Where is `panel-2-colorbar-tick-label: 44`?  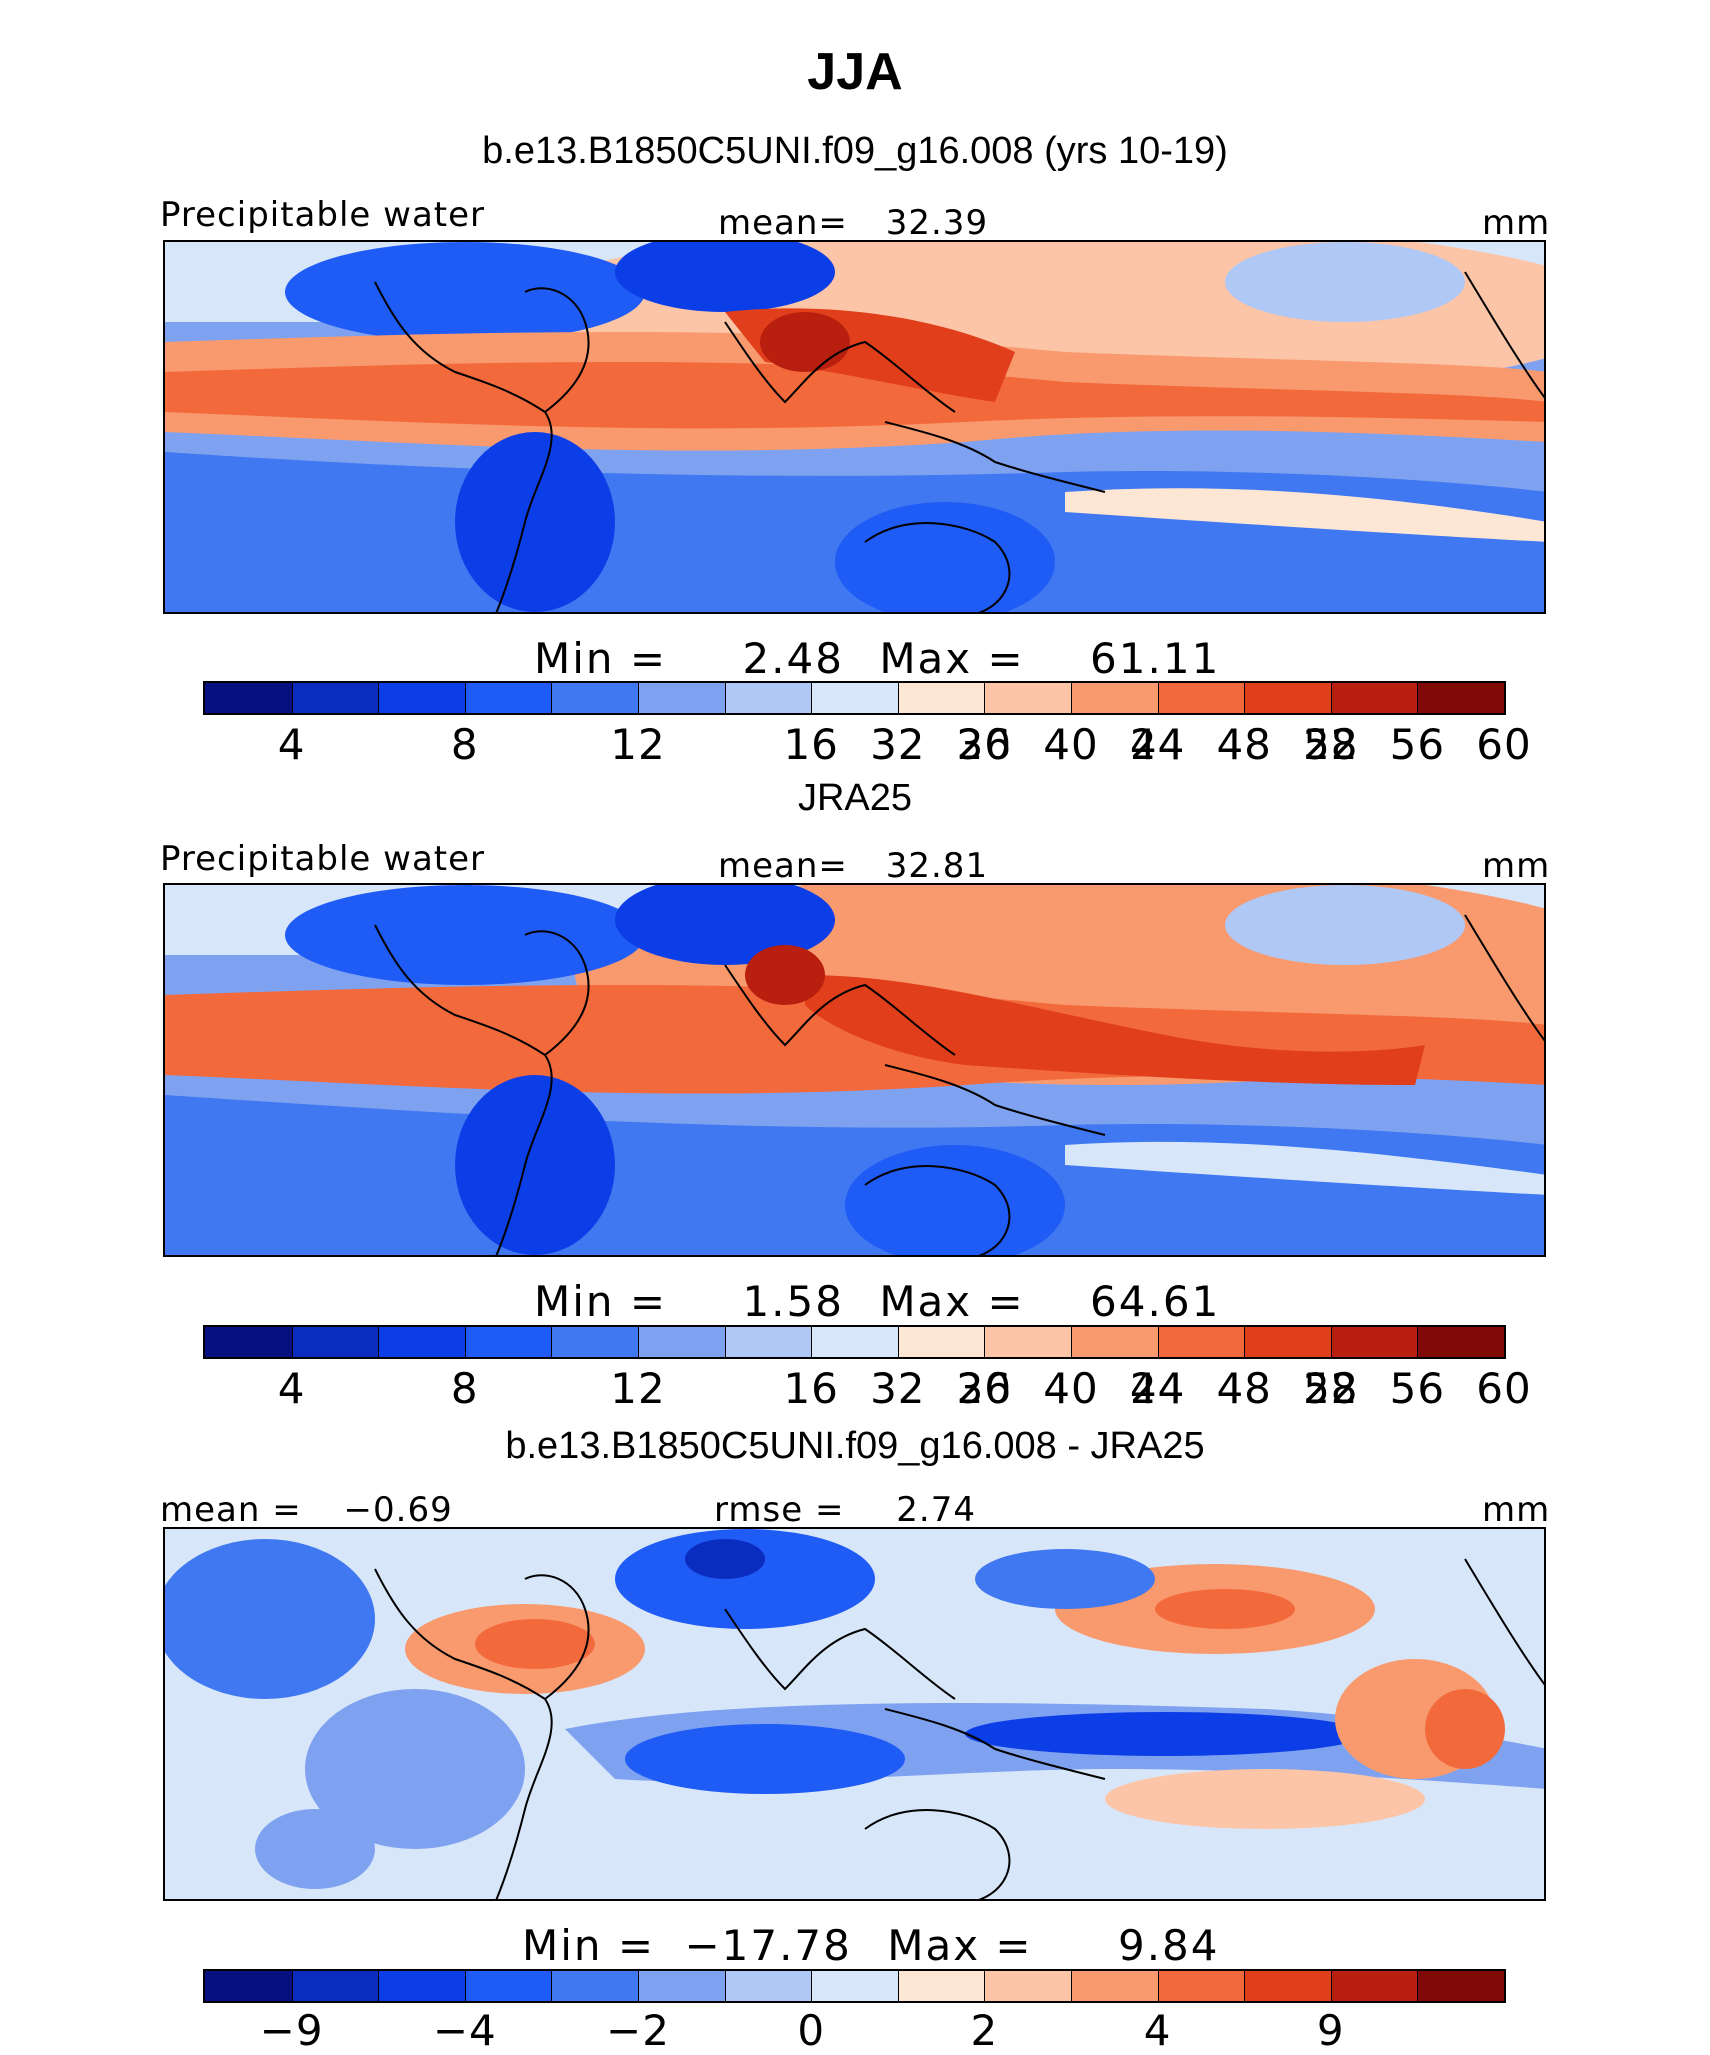 panel-2-colorbar-tick-label: 44 is located at coordinates (1157, 1388).